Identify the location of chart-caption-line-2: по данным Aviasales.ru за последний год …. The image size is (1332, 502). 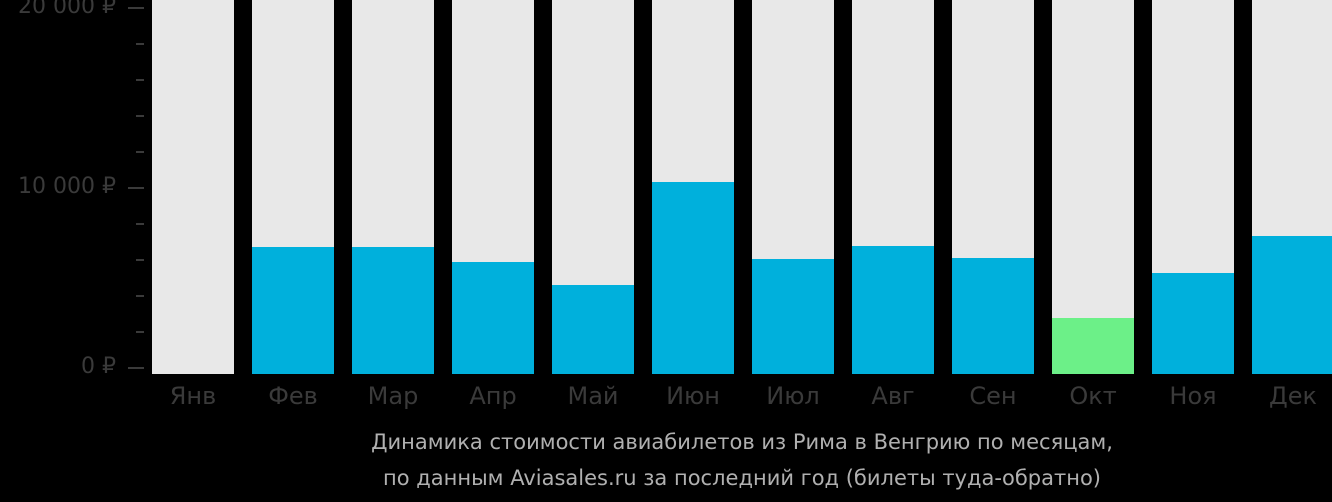
(742, 478).